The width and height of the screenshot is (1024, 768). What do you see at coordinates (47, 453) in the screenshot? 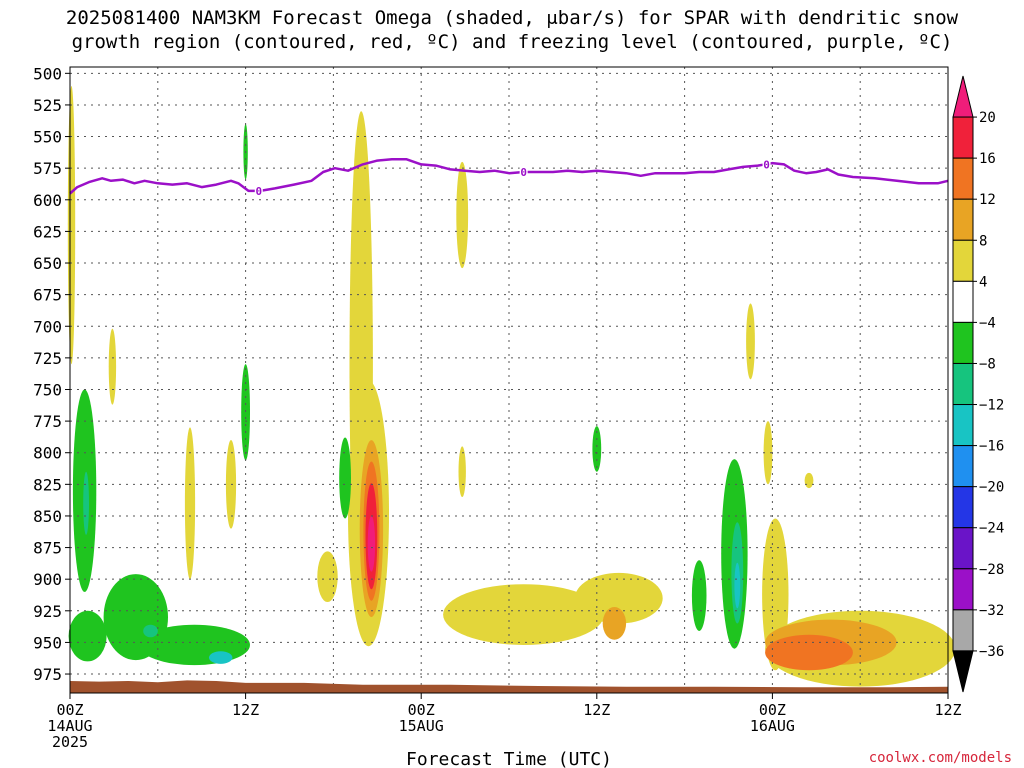
I see `y-tick-label-800: 800` at bounding box center [47, 453].